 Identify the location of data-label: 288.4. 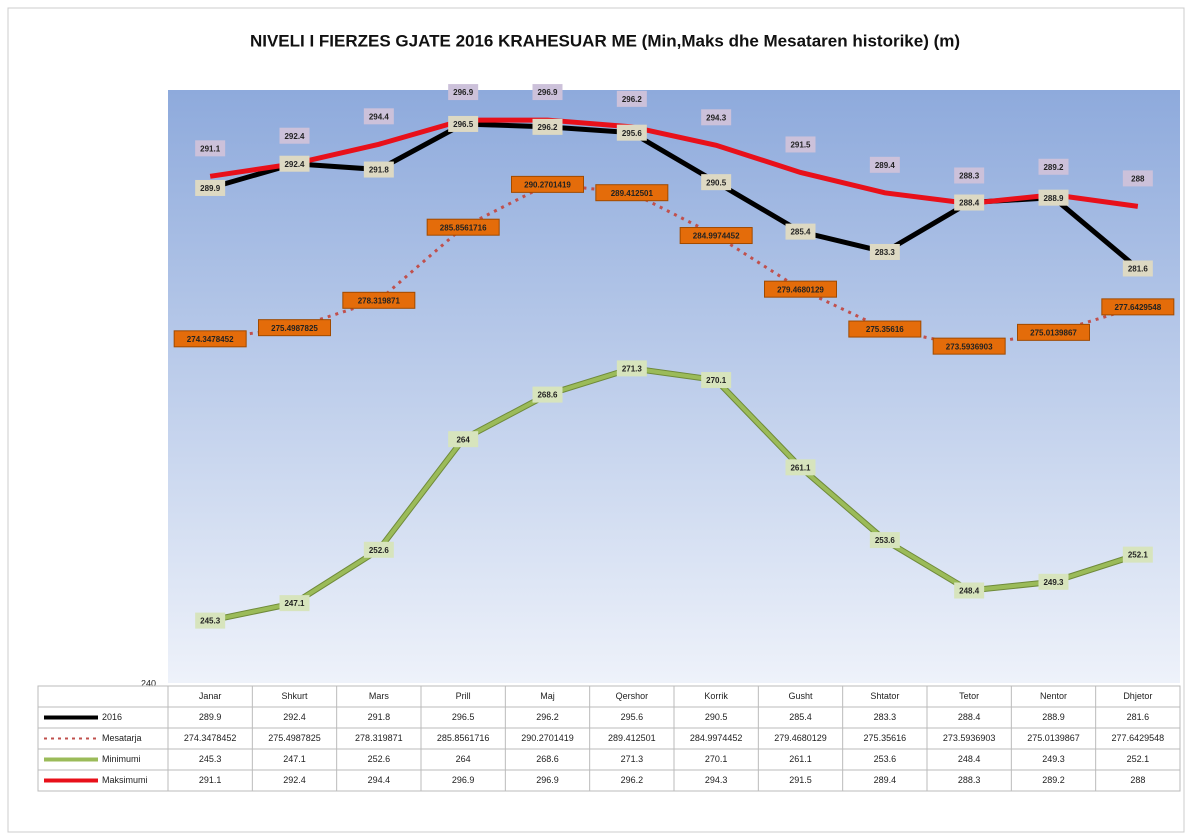
(969, 203).